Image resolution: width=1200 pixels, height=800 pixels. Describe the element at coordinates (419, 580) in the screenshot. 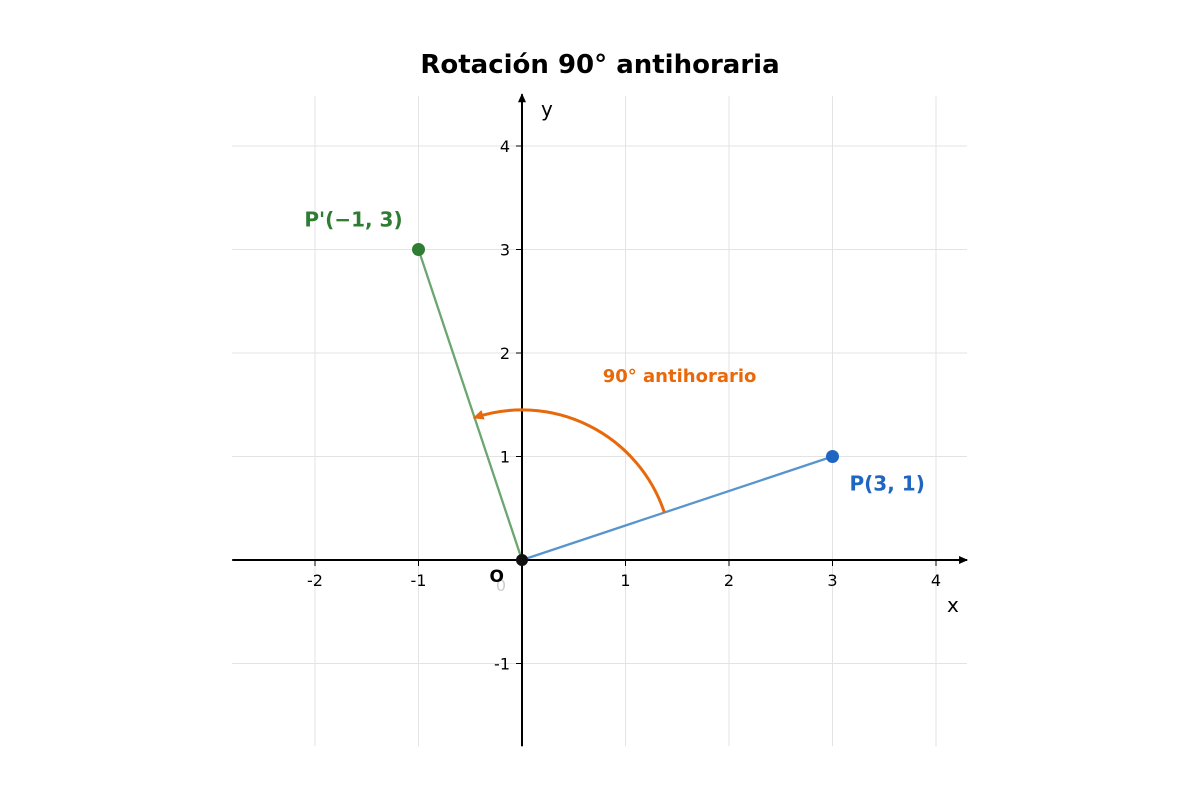

I see `x-tick-label: -1` at that location.